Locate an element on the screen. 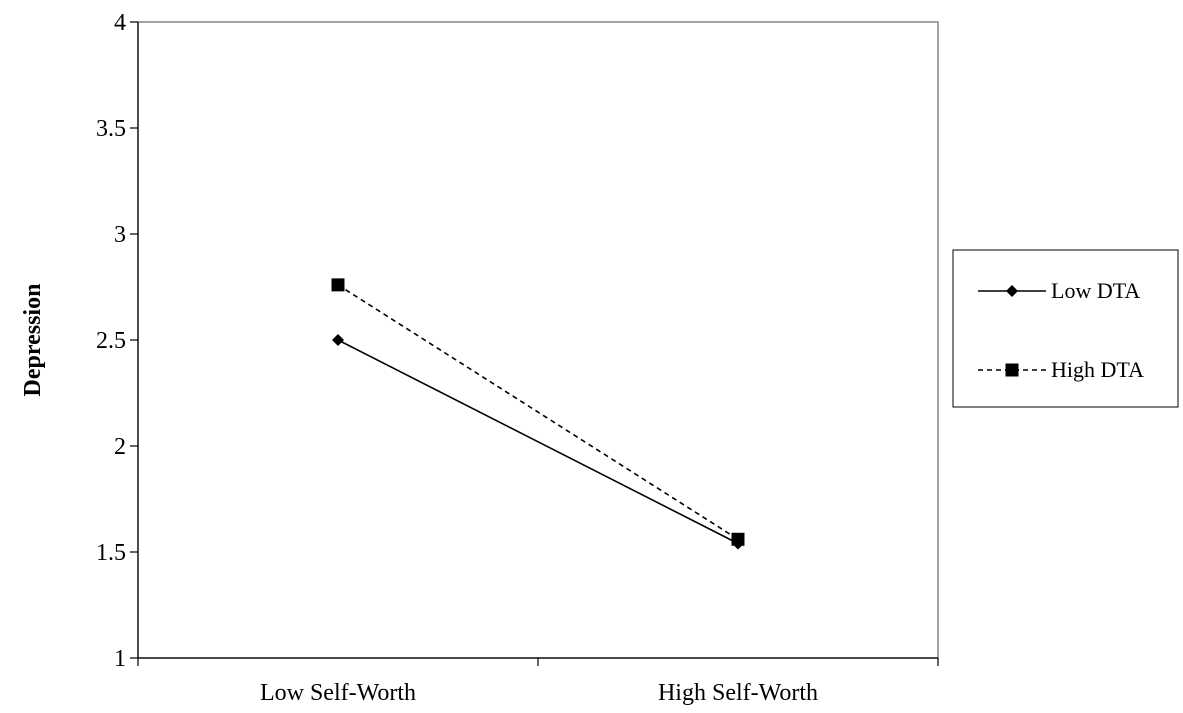  legend-item: High DTA is located at coordinates (1061, 369).